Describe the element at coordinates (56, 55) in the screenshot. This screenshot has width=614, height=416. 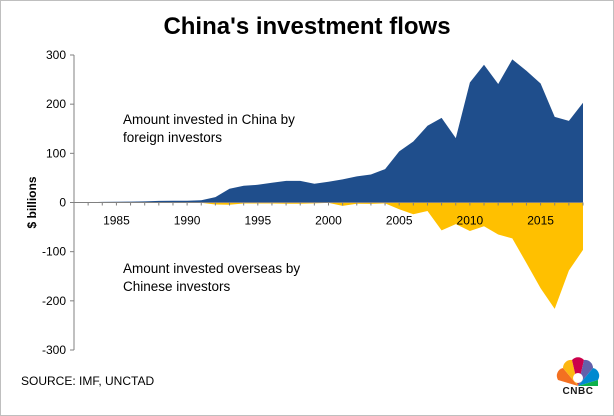
I see `y-tick-label: 300` at that location.